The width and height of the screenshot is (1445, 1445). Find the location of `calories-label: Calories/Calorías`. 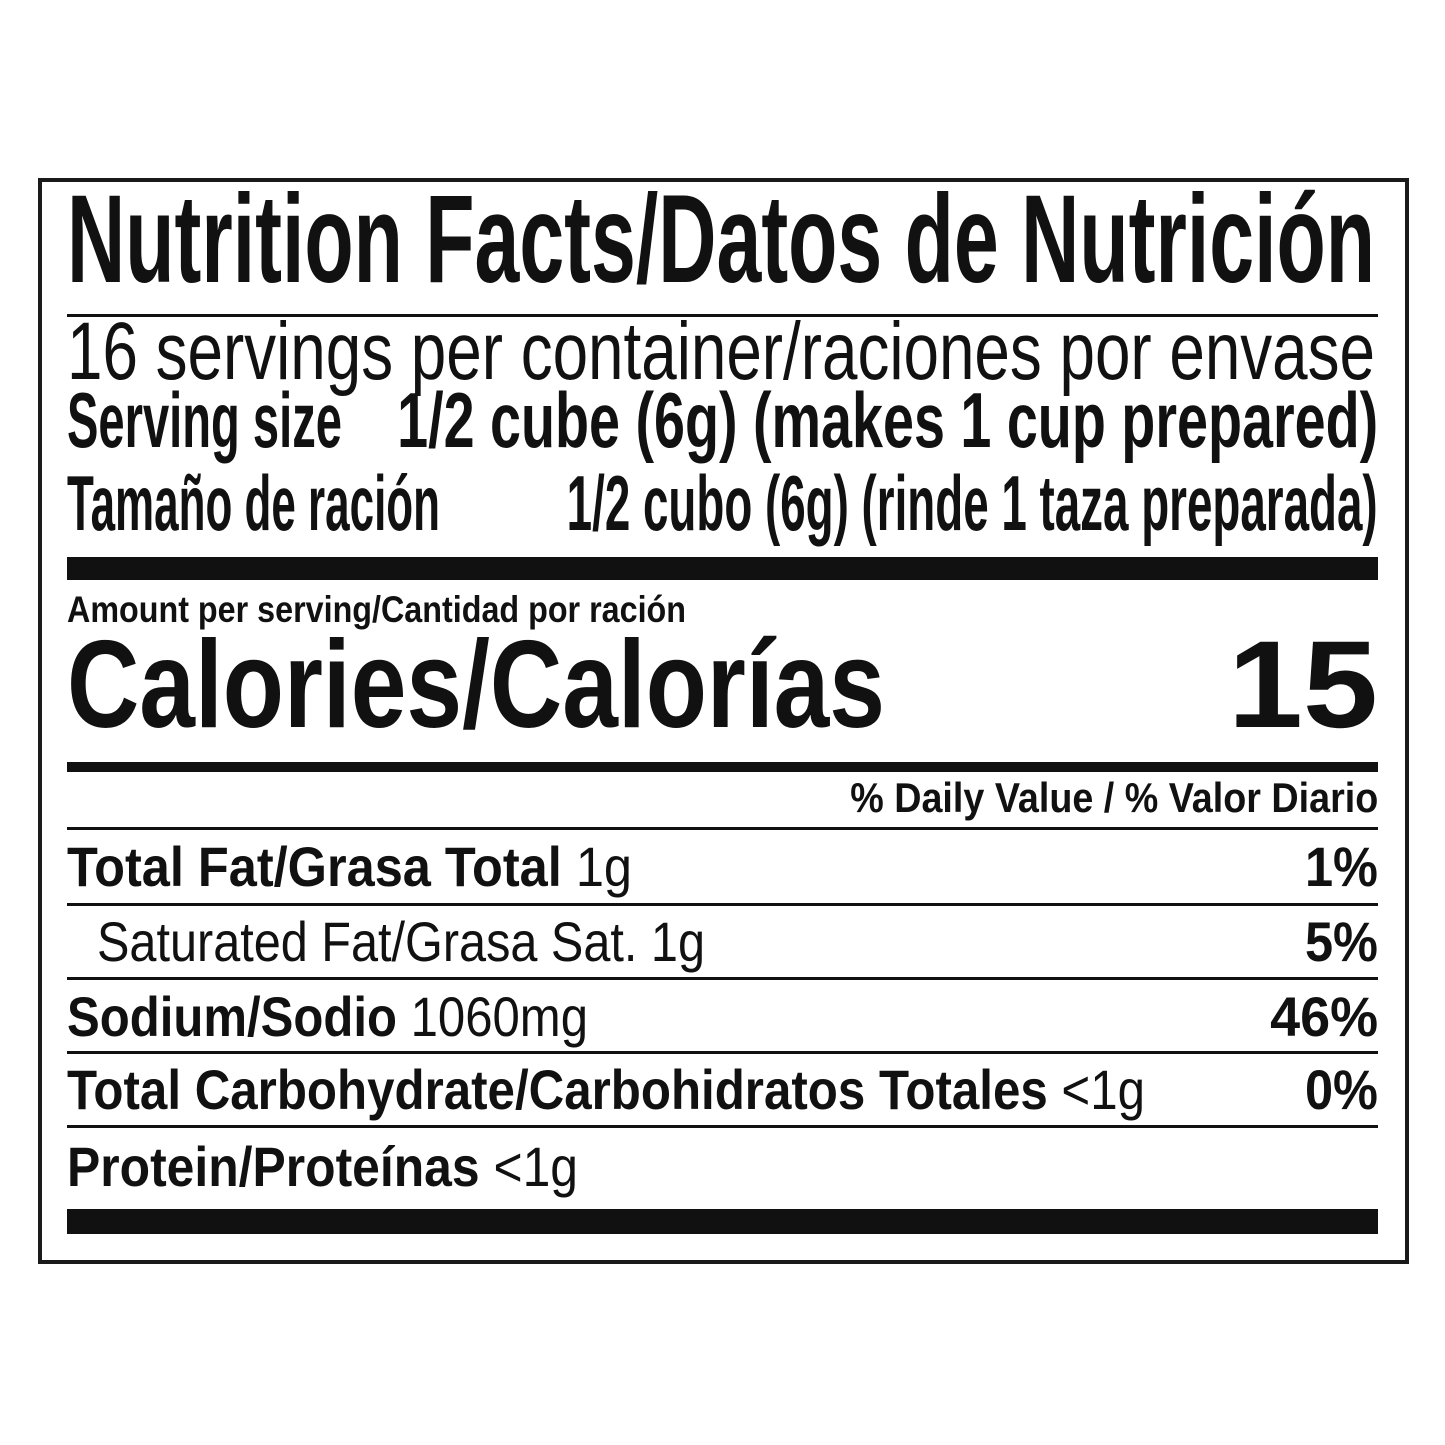

calories-label: Calories/Calorías is located at coordinates (476, 685).